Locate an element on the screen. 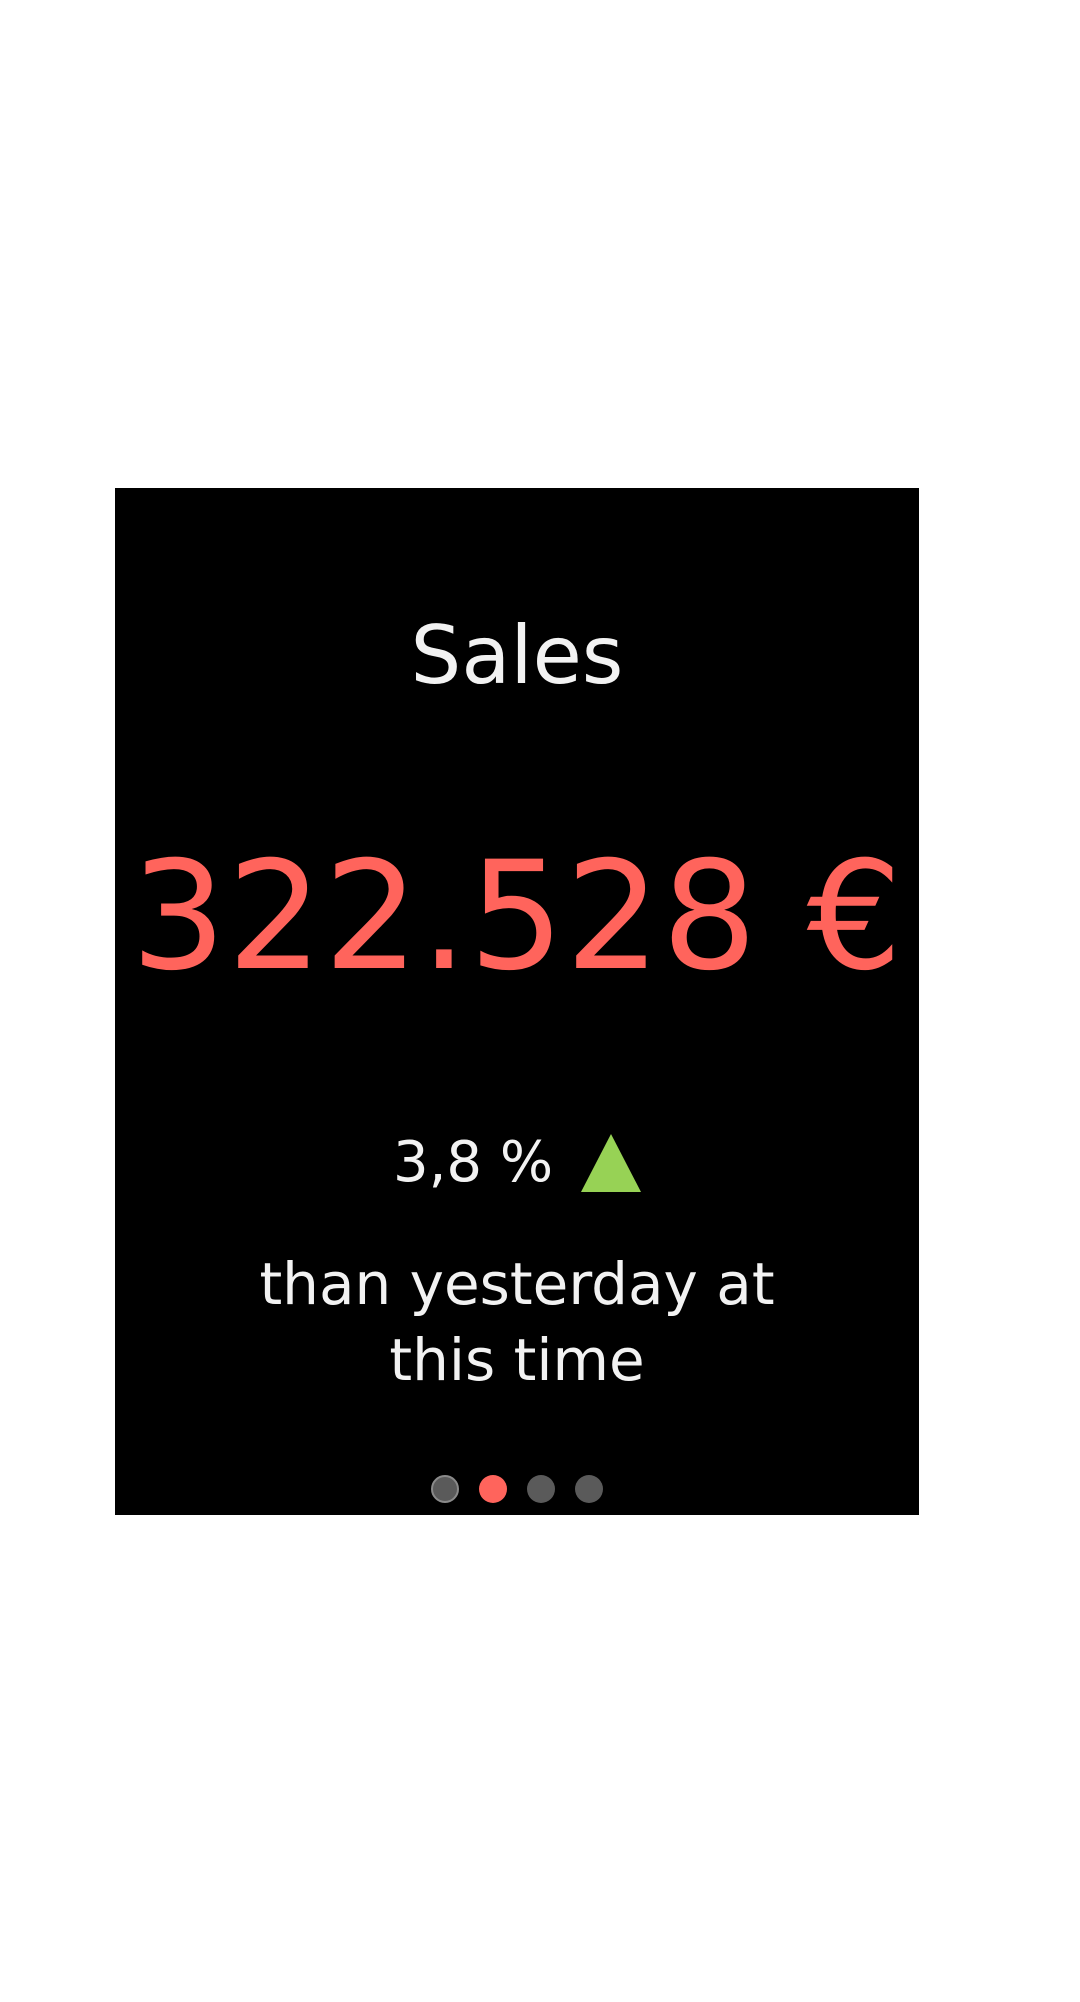  page-title: Sales is located at coordinates (517, 655).